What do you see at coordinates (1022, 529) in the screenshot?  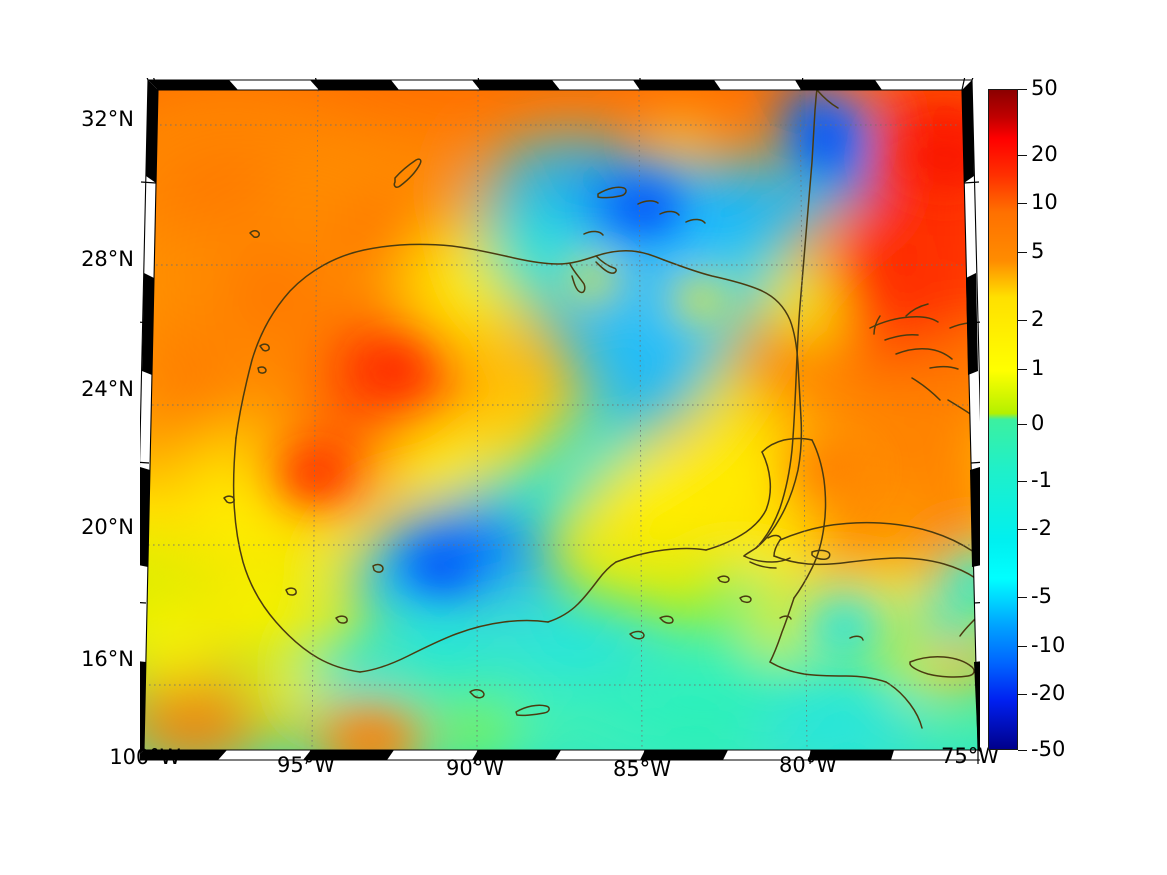 I see `colorbar-tick-m2` at bounding box center [1022, 529].